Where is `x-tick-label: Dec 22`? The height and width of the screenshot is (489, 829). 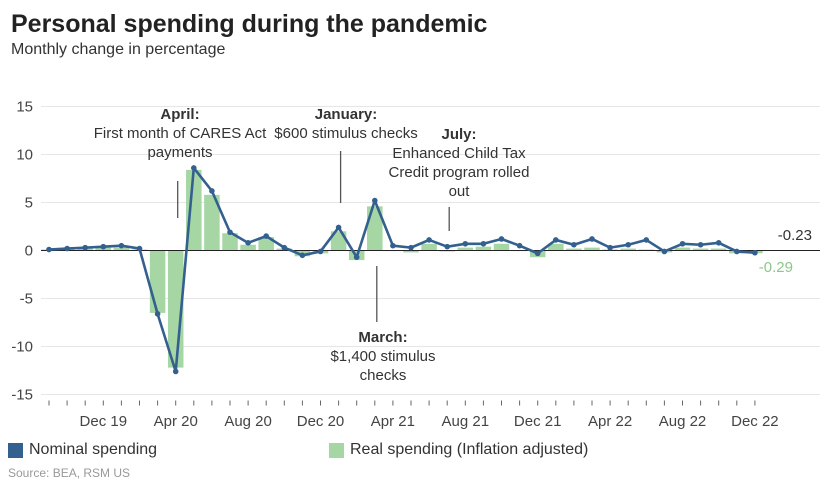 x-tick-label: Dec 22 is located at coordinates (755, 421).